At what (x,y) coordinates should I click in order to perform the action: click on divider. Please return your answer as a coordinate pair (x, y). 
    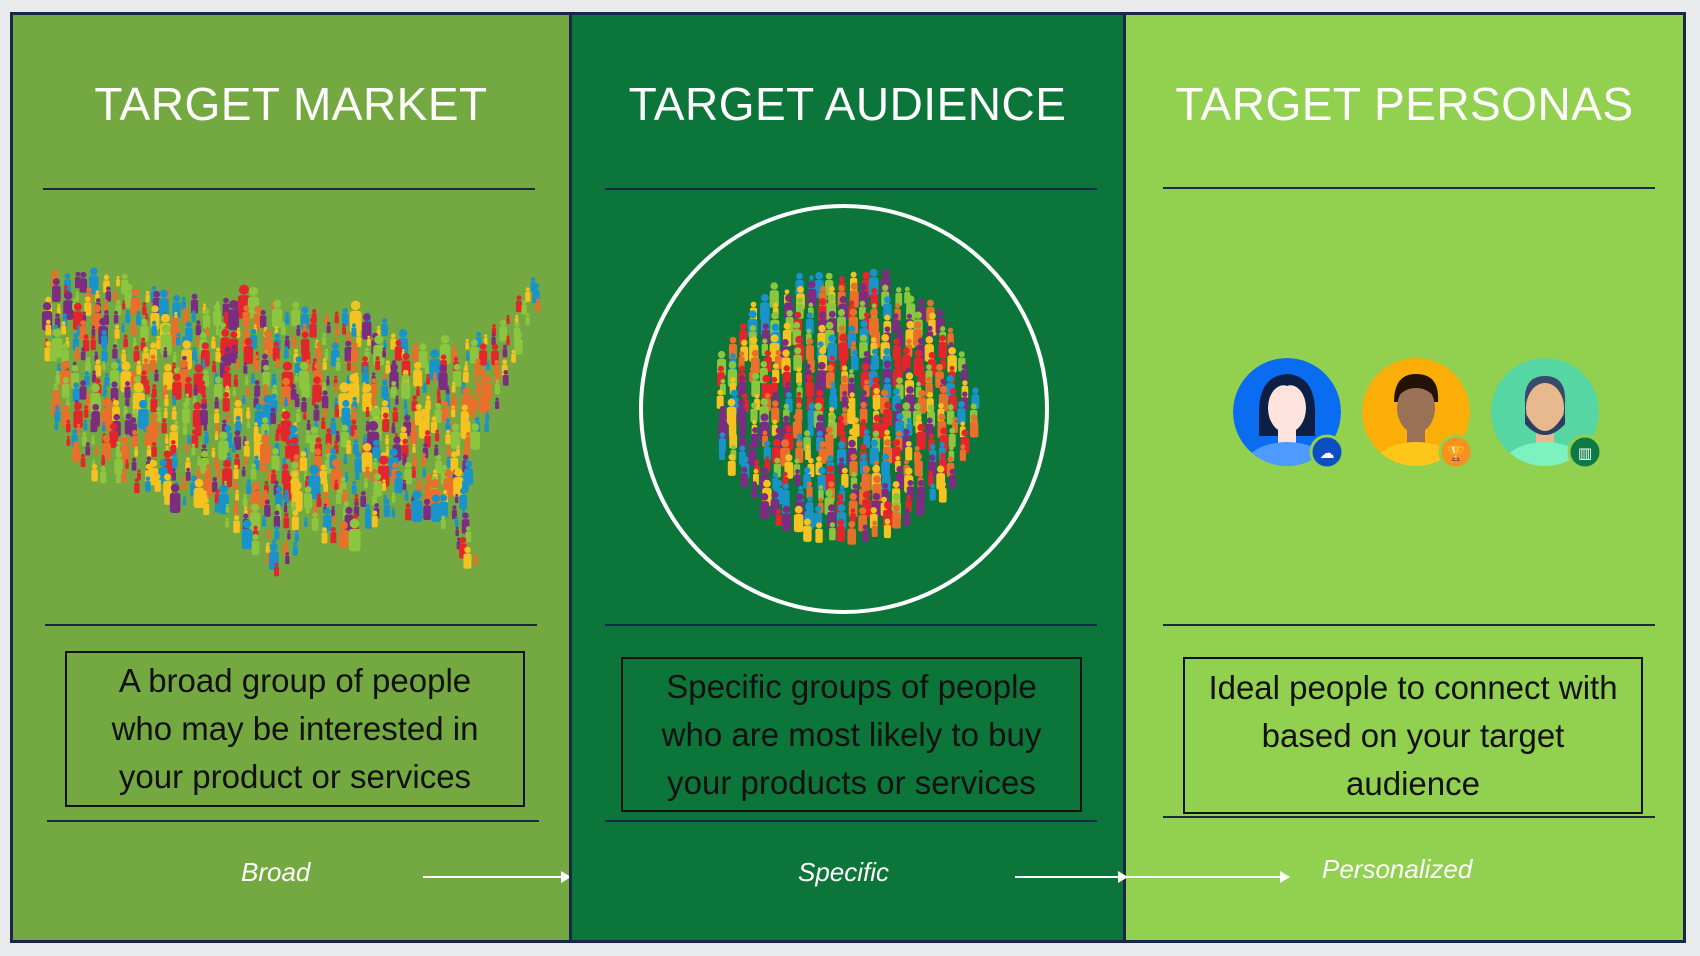
    Looking at the image, I should click on (289, 189).